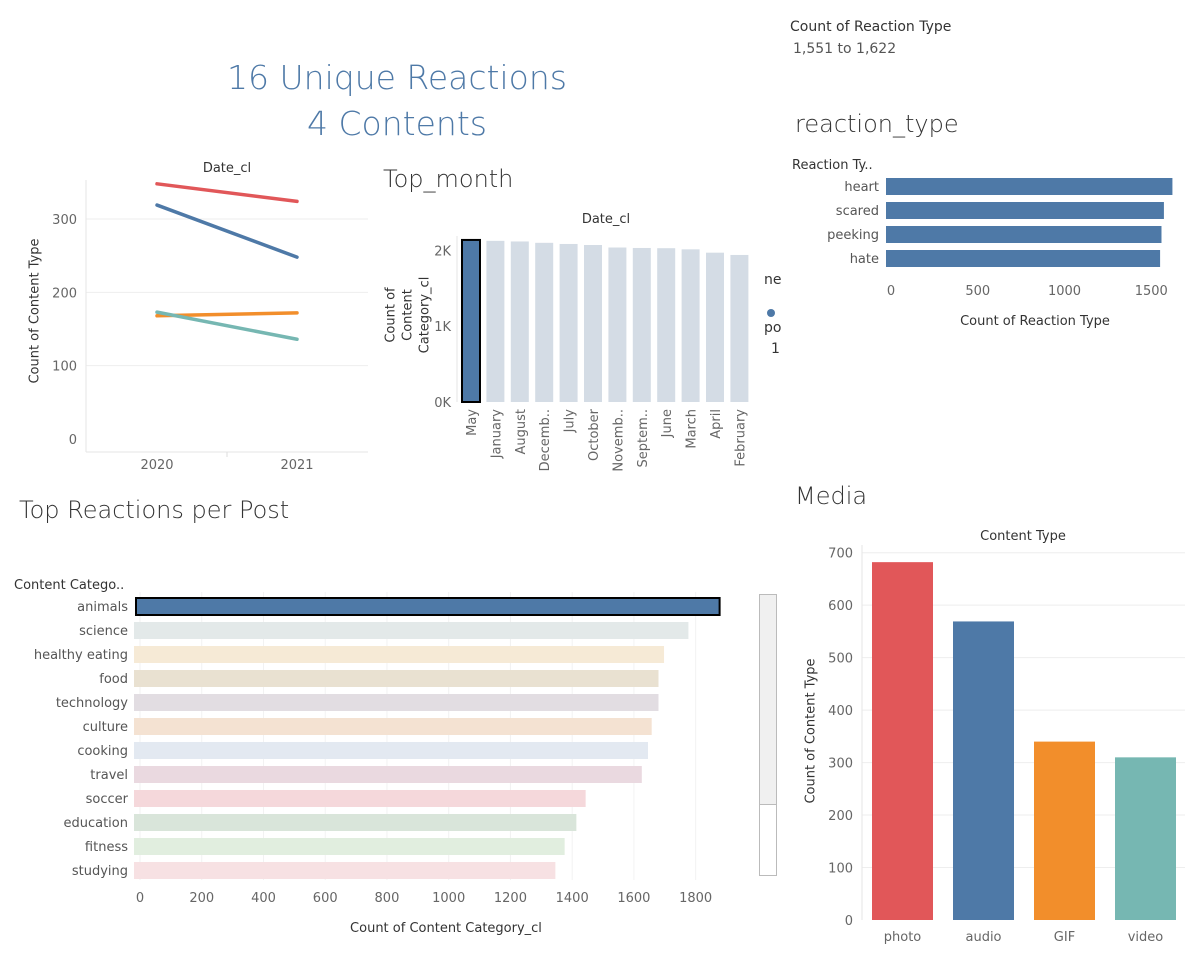  What do you see at coordinates (442, 251) in the screenshot?
I see `top-month-y-tick: 2K` at bounding box center [442, 251].